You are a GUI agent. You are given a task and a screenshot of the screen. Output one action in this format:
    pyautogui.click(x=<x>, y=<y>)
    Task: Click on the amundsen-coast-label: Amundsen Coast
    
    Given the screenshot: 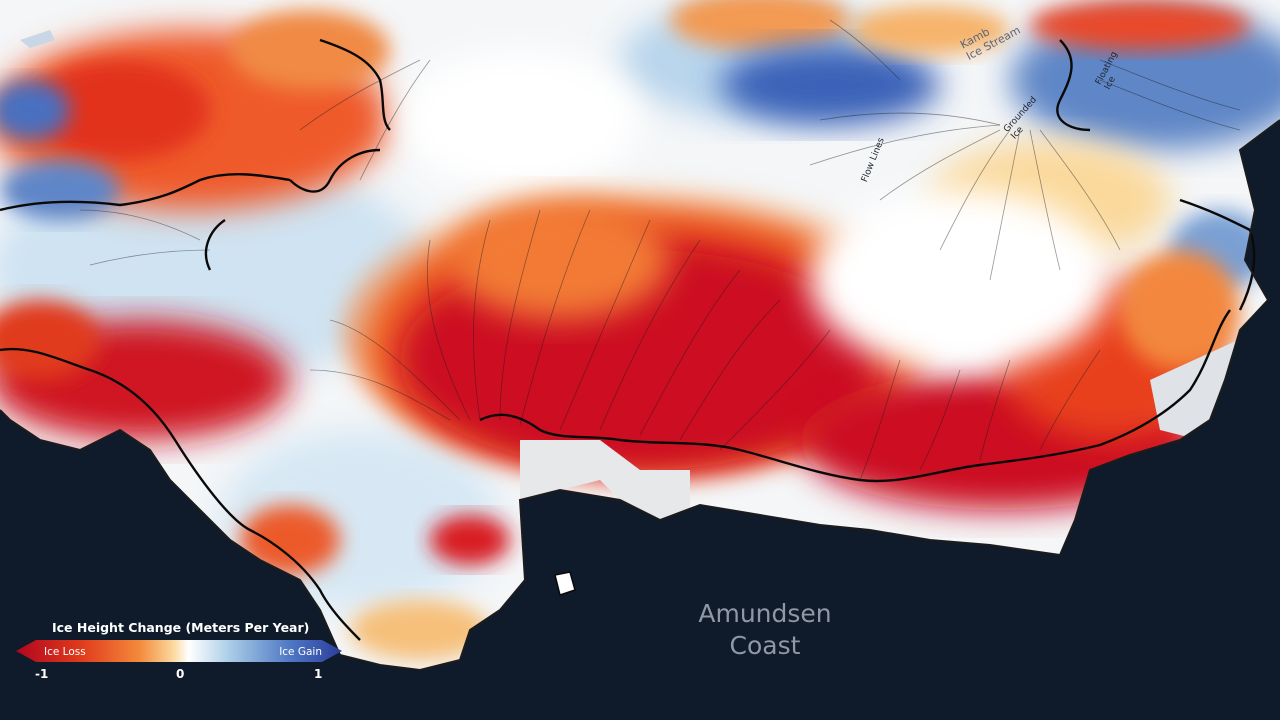 What is the action you would take?
    pyautogui.click(x=765, y=629)
    